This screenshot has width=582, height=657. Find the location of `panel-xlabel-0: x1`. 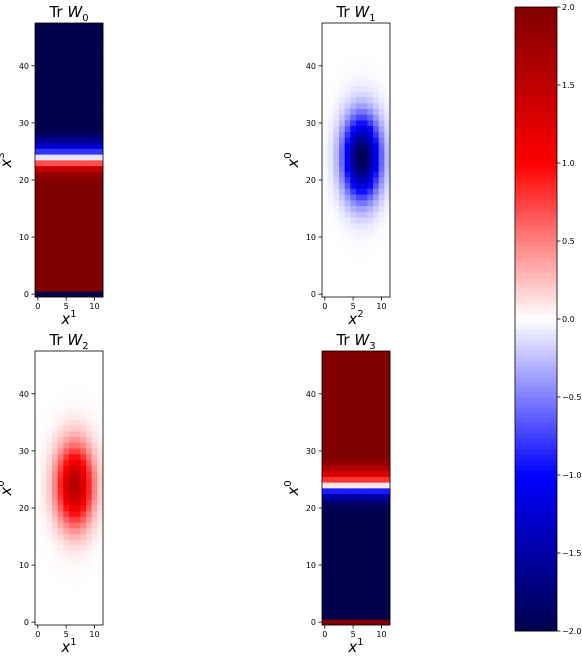

panel-xlabel-0: x1 is located at coordinates (68, 318).